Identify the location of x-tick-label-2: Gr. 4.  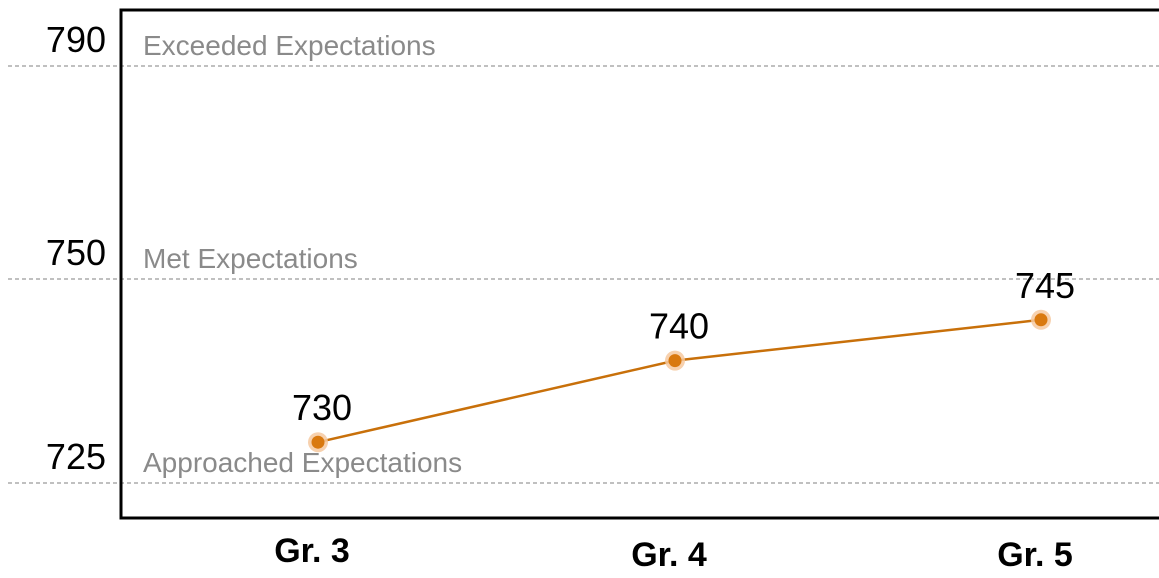
(669, 555).